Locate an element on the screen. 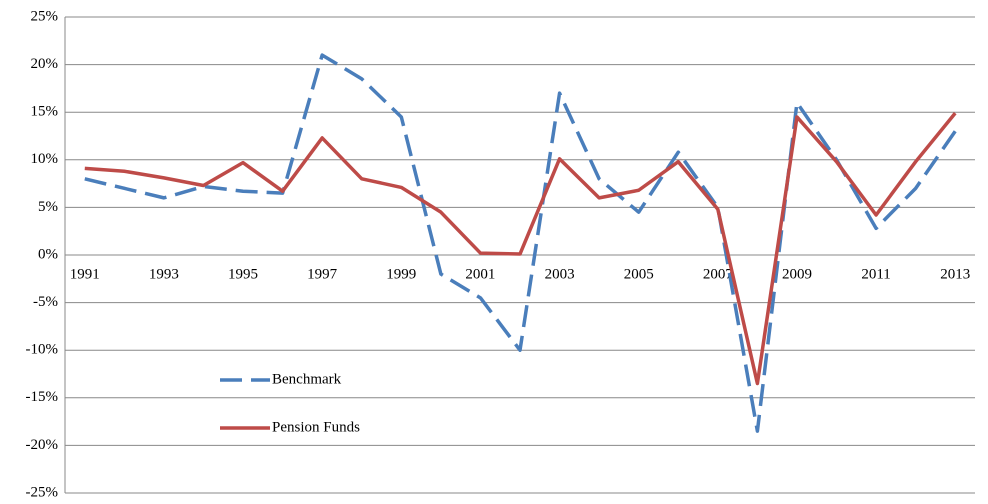  x-tick-label: 1991 is located at coordinates (85, 274).